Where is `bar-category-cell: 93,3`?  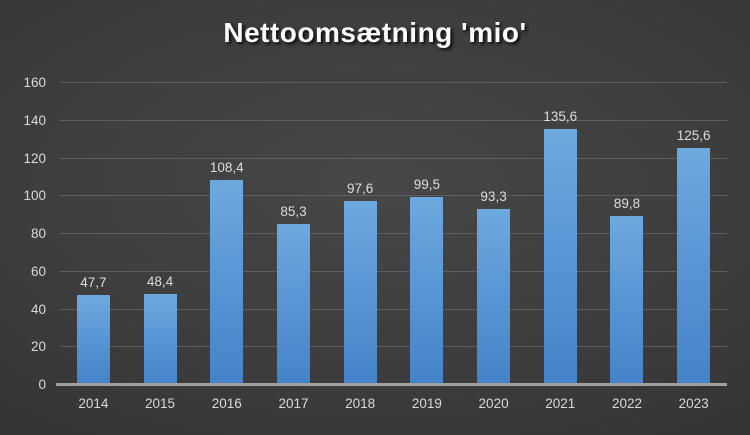 bar-category-cell: 93,3 is located at coordinates (493, 234).